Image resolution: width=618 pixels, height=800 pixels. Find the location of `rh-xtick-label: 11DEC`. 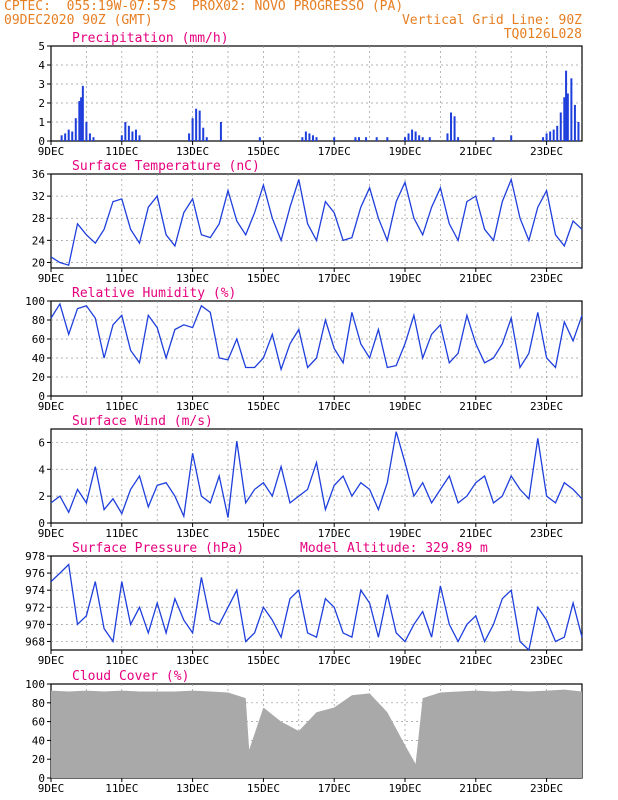

rh-xtick-label: 11DEC is located at coordinates (121, 406).